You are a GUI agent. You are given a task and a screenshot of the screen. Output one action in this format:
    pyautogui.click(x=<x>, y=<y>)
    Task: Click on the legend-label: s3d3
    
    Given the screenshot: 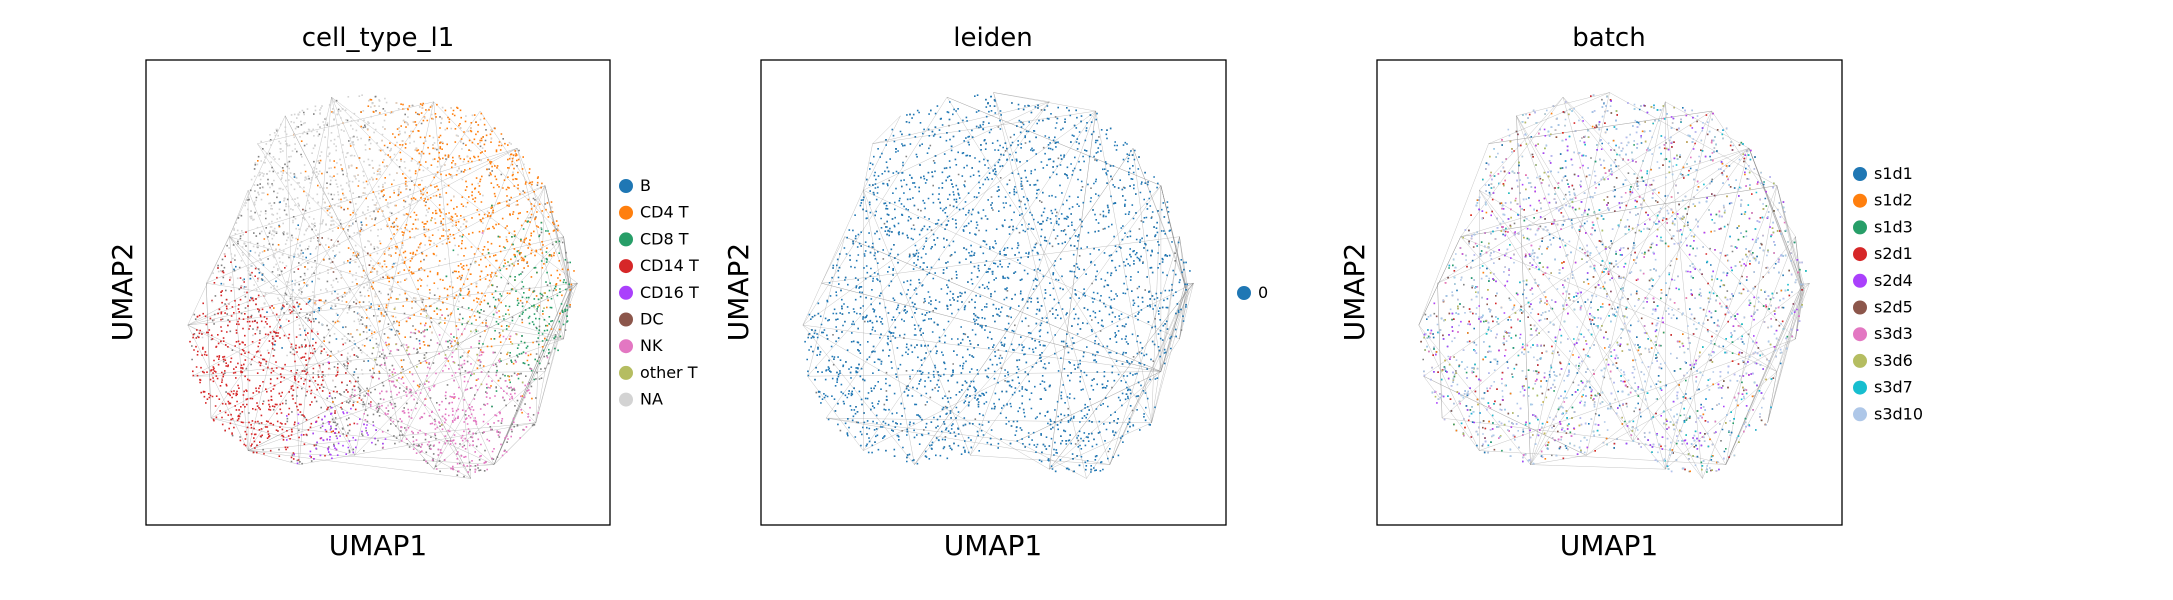 What is the action you would take?
    pyautogui.click(x=1893, y=333)
    